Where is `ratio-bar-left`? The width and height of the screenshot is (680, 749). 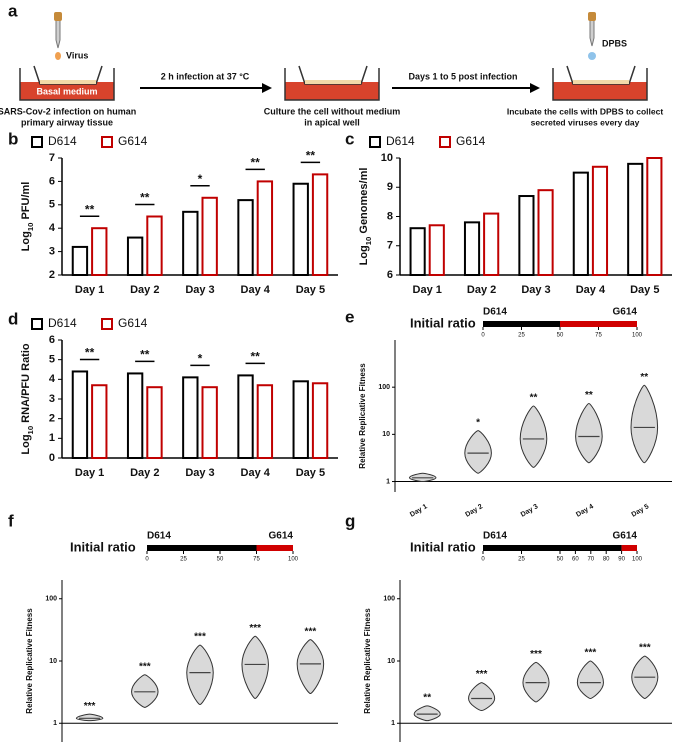
ratio-bar-left is located at coordinates (521, 324).